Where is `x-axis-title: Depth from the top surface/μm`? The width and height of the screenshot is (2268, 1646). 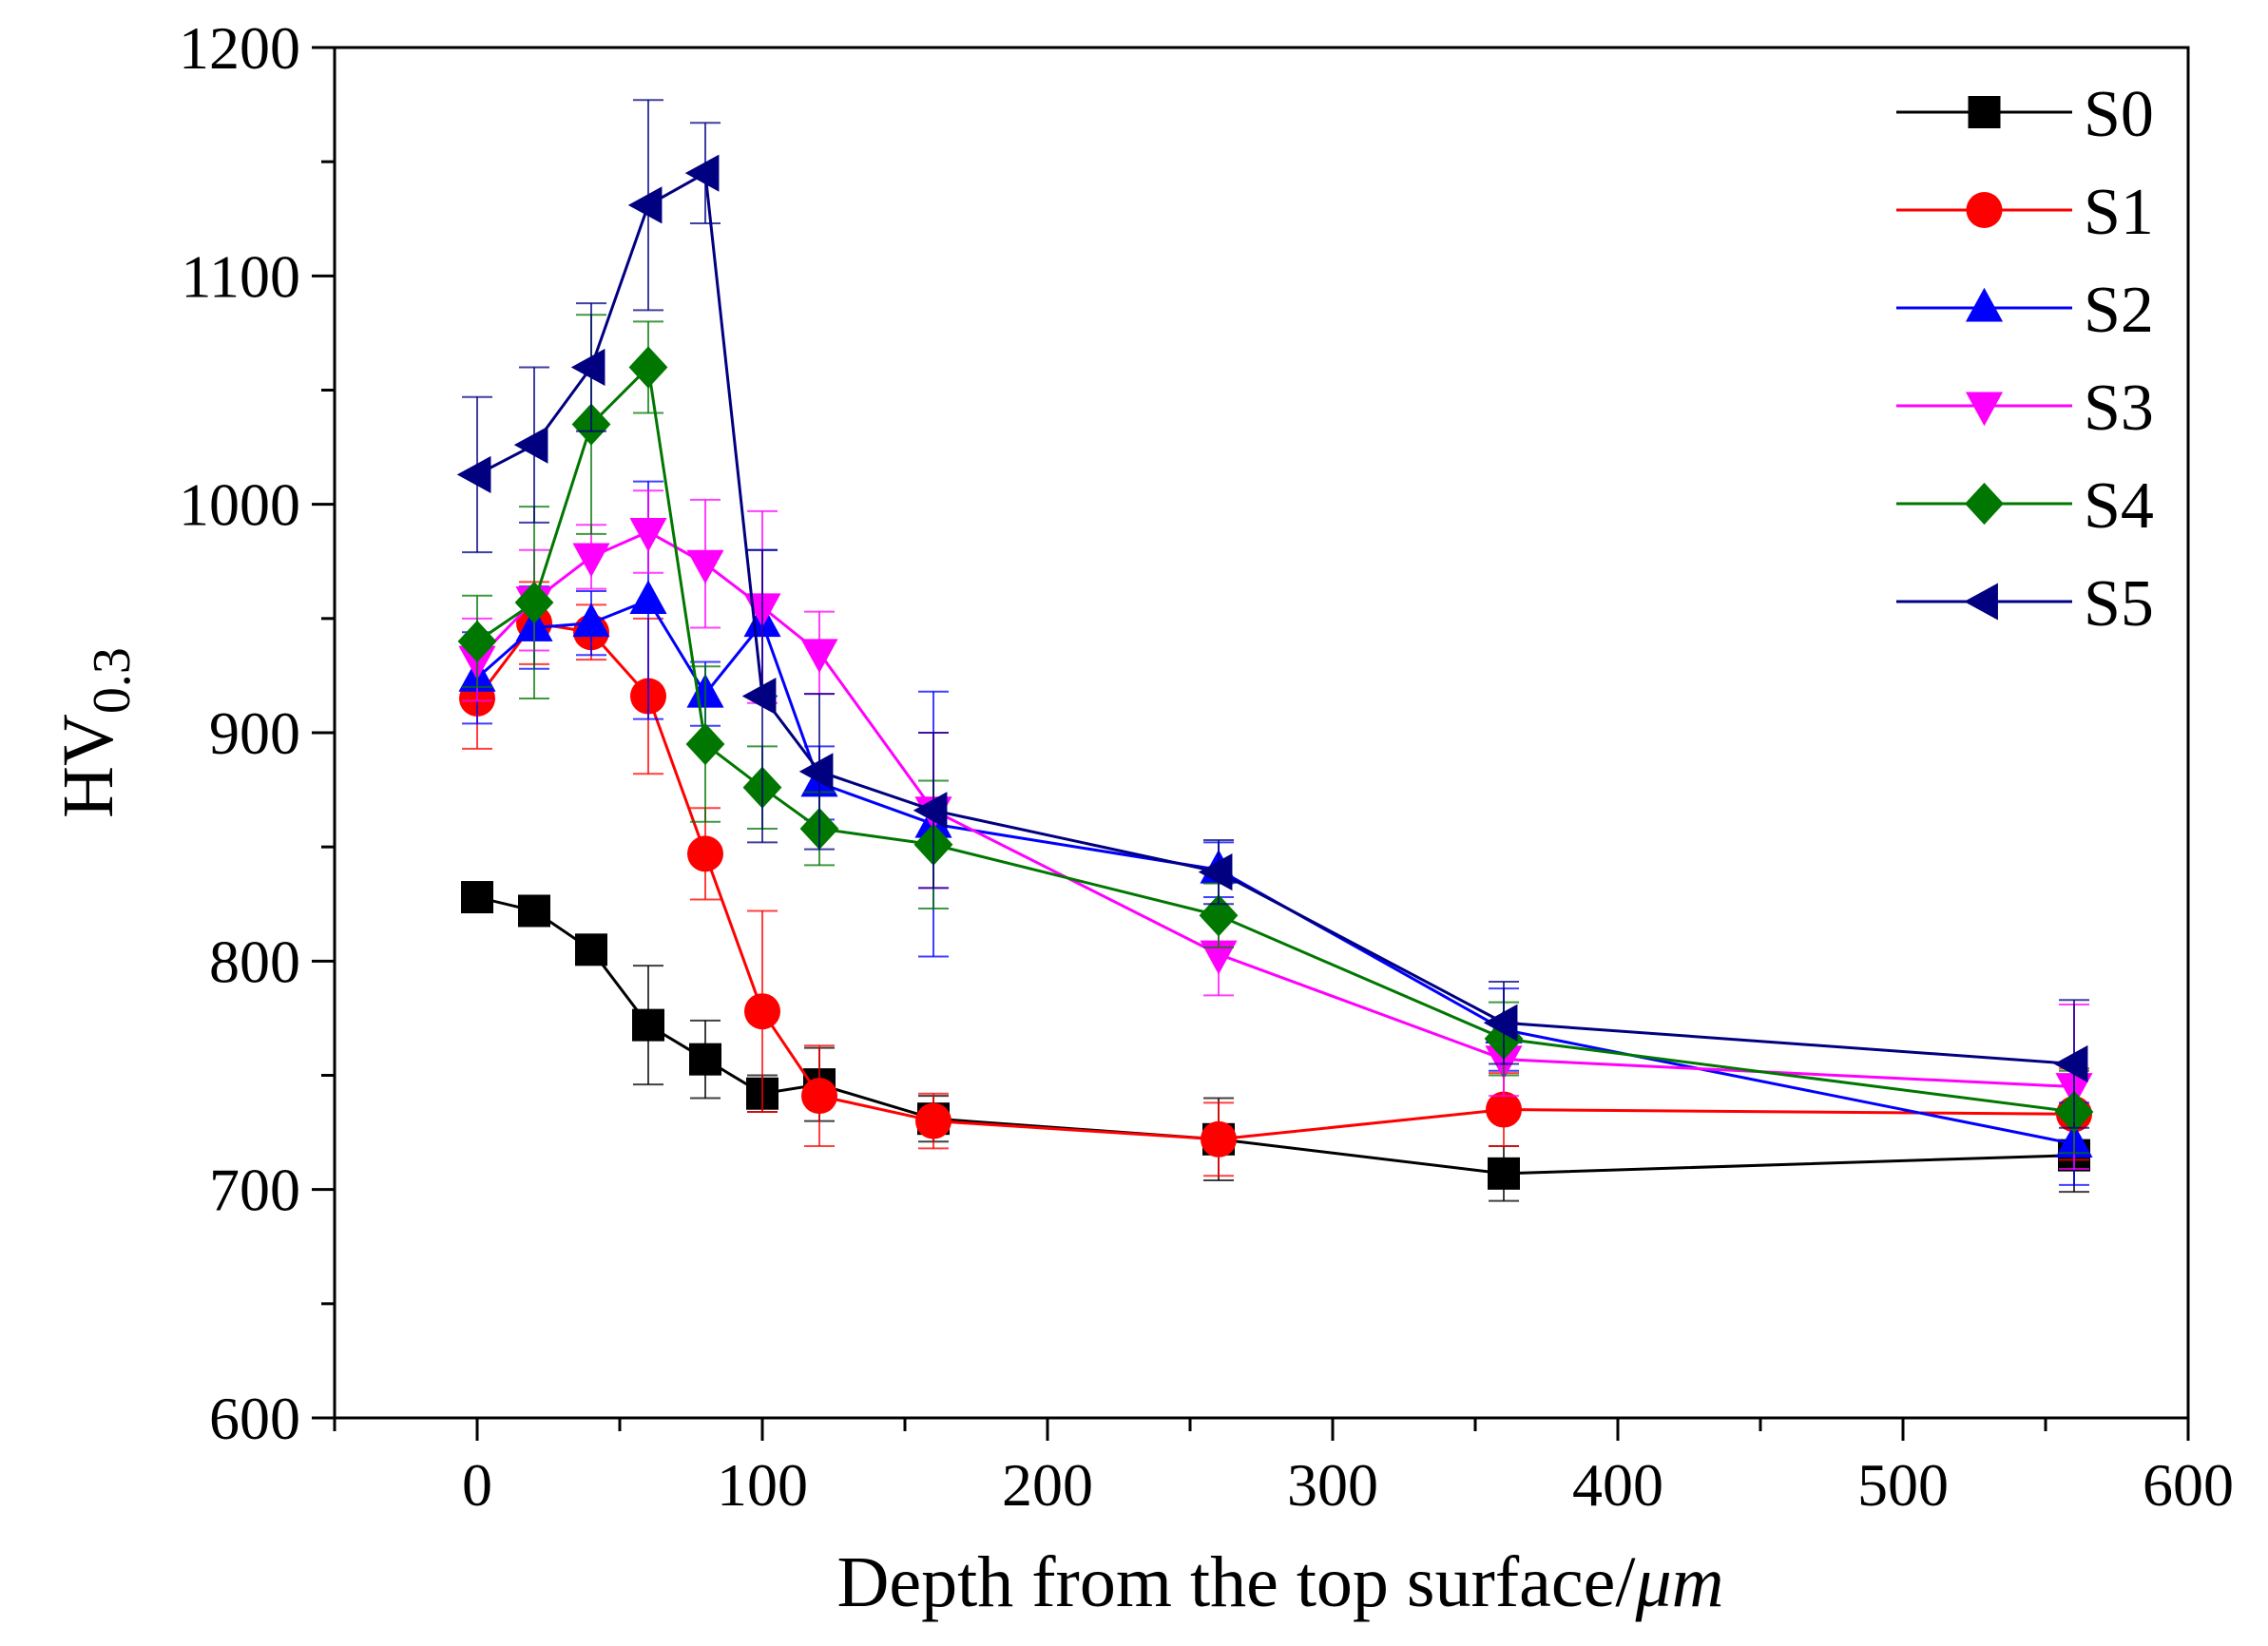 x-axis-title: Depth from the top surface/μm is located at coordinates (1280, 1582).